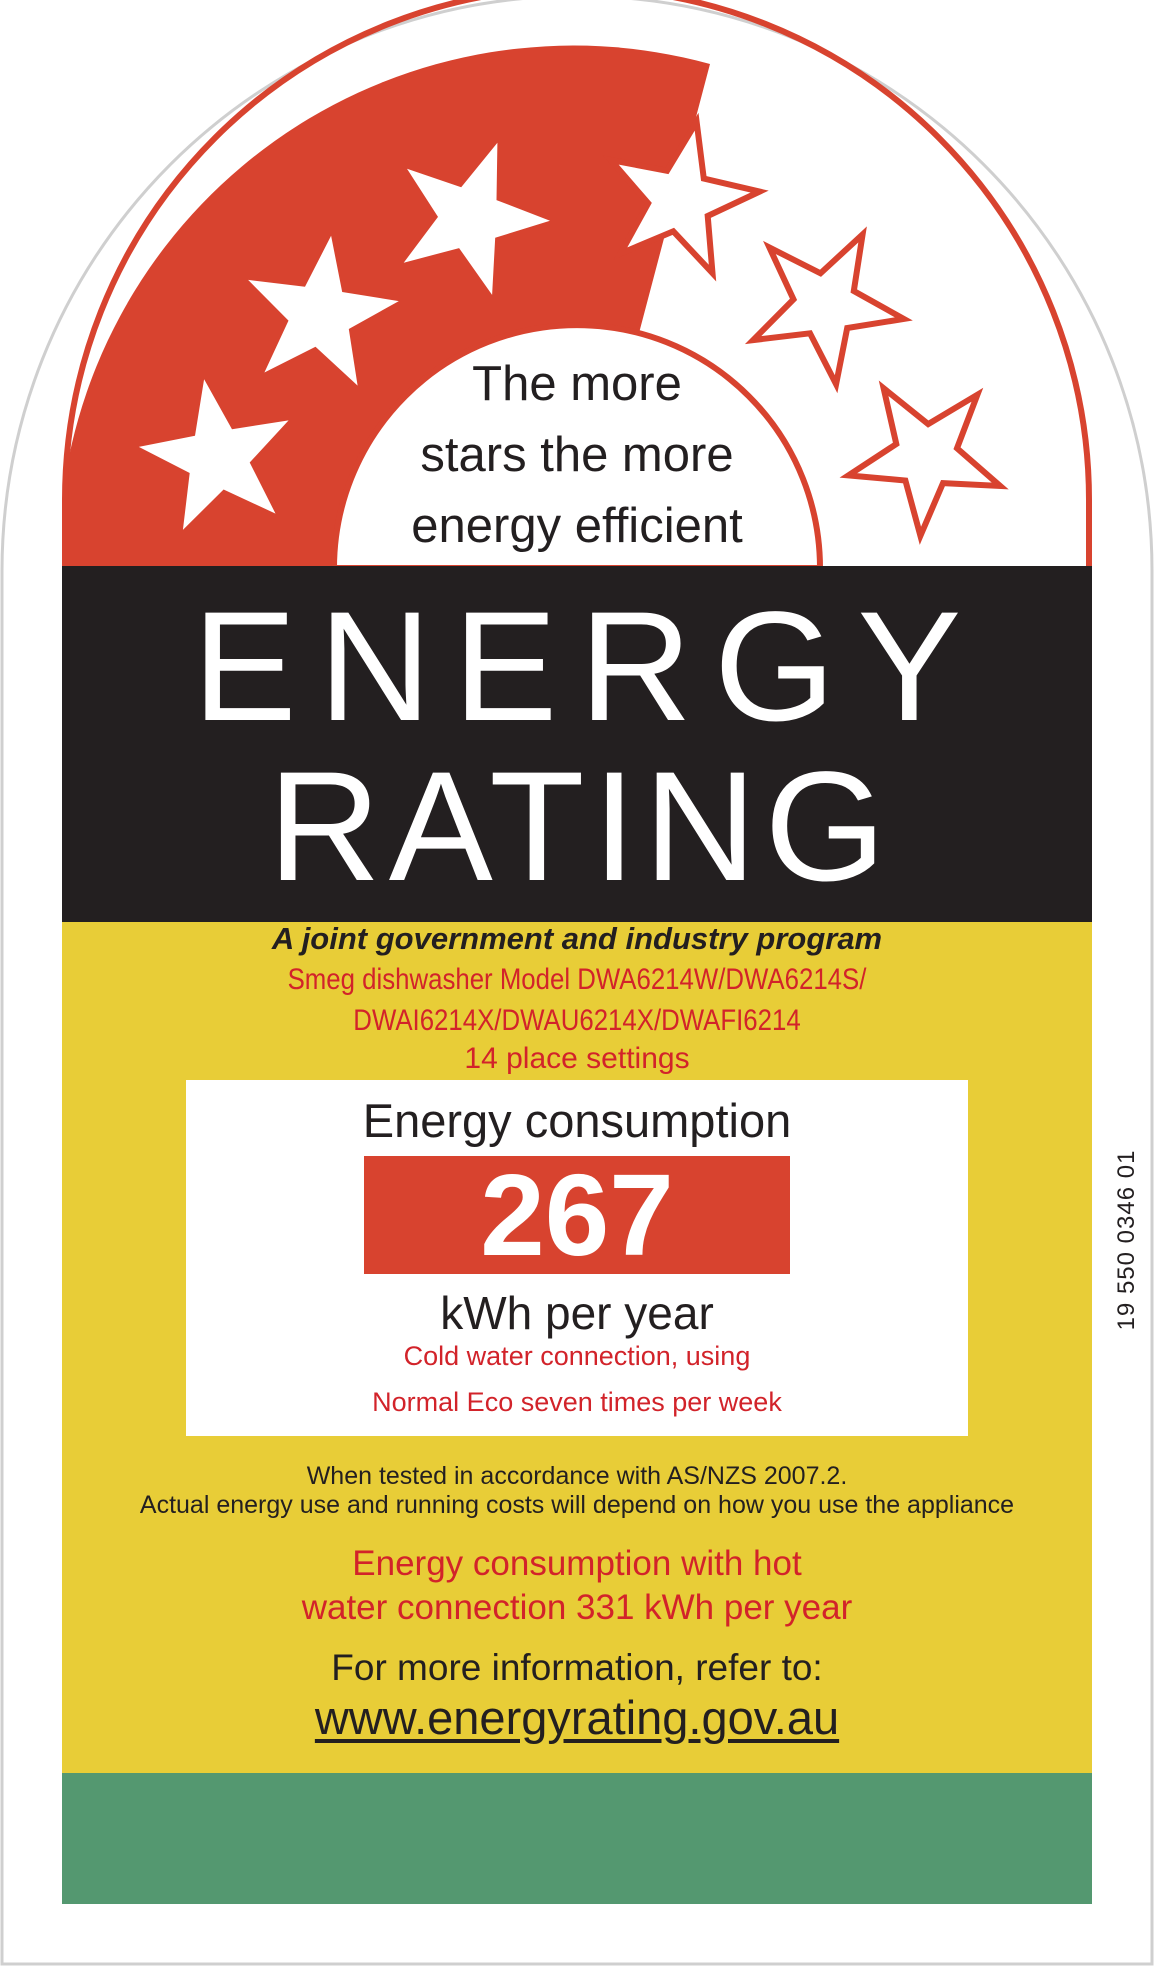  I want to click on title-energy: ENERGY, so click(588, 667).